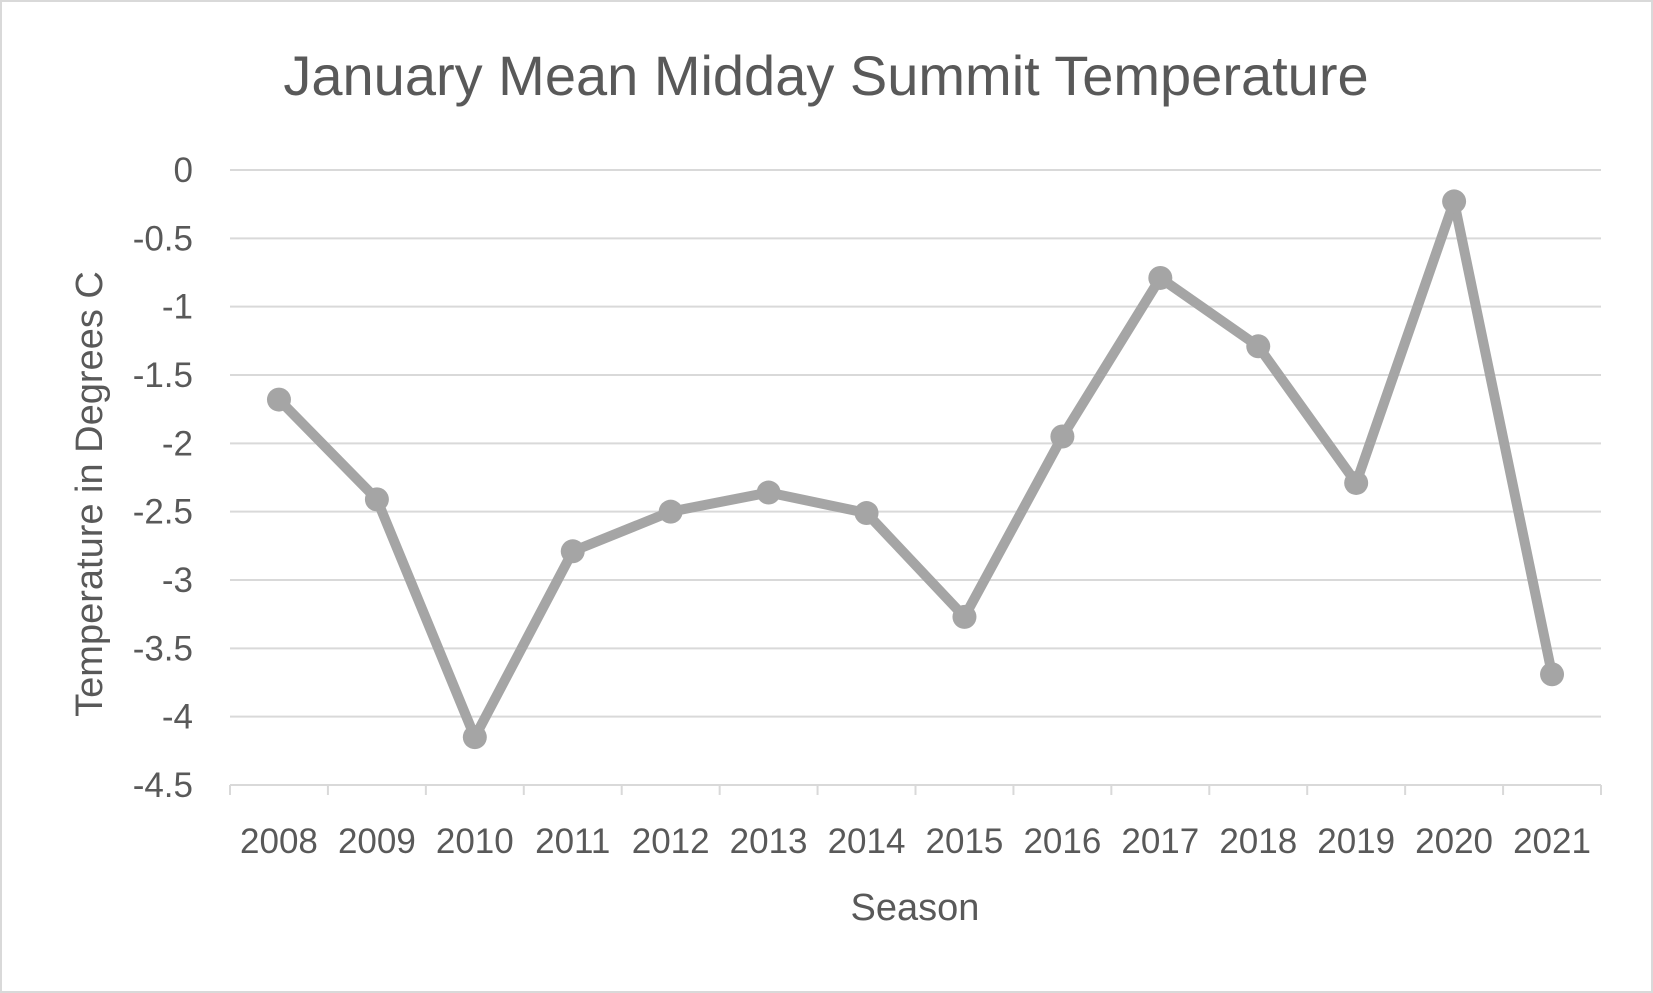 Image resolution: width=1653 pixels, height=993 pixels. Describe the element at coordinates (475, 841) in the screenshot. I see `x-tick-label: 2010` at that location.